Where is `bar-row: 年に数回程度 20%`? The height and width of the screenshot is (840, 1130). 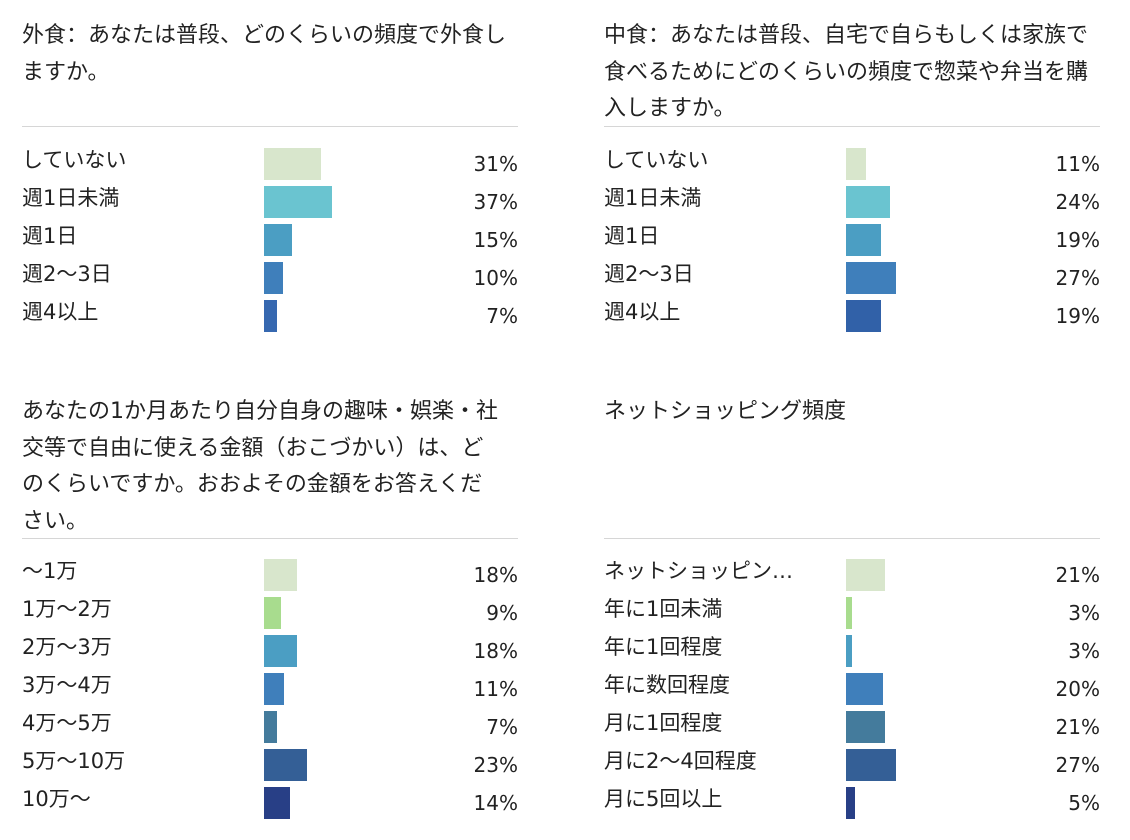 bar-row: 年に数回程度 20% is located at coordinates (852, 689).